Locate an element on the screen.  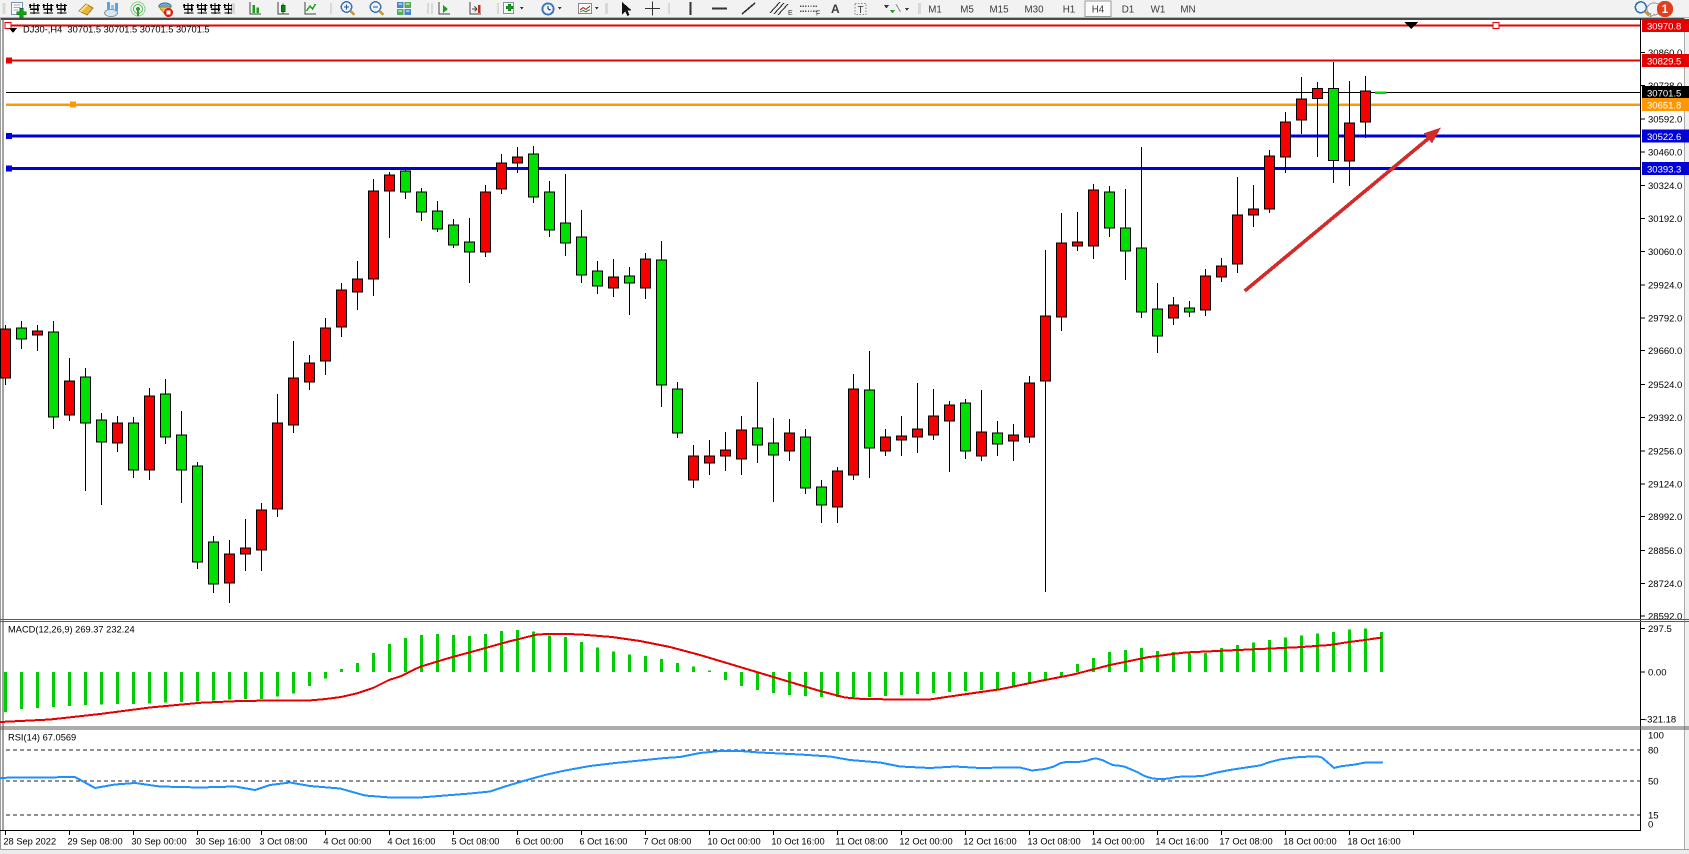
svg-text: 3 Oct 08:00 is located at coordinates (283, 842).